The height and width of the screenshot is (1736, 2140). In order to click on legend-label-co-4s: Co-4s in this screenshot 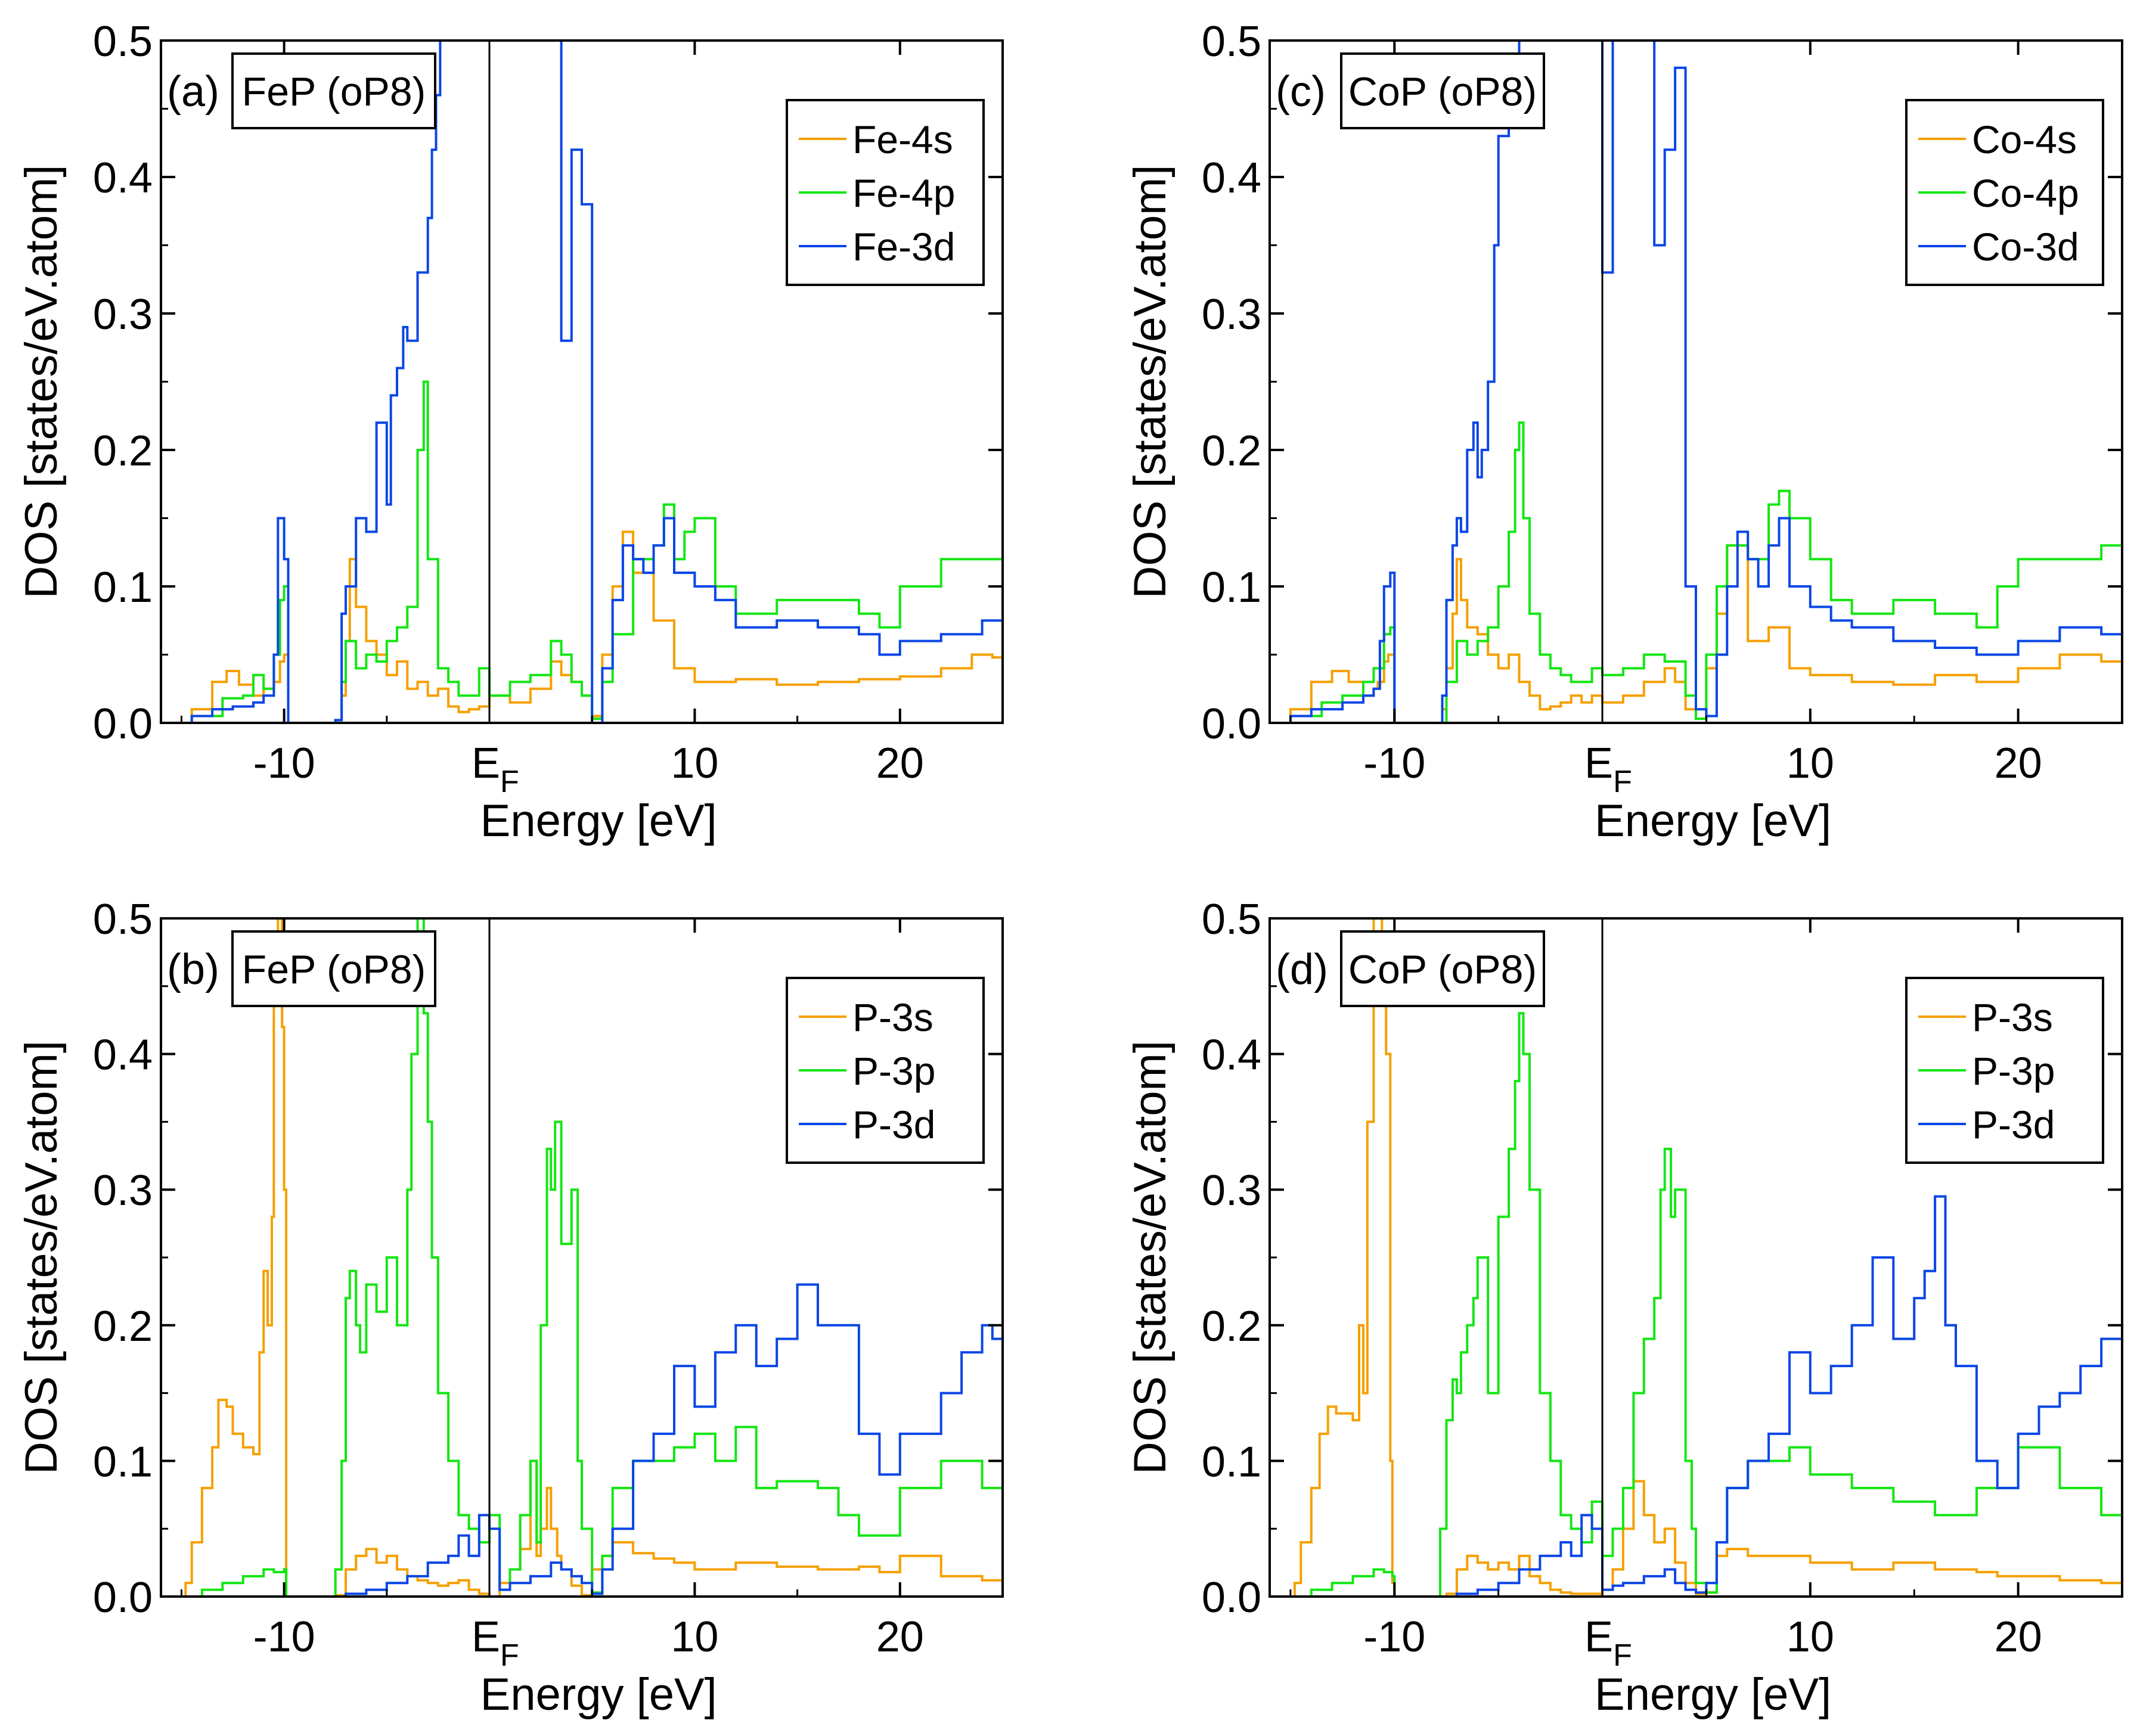, I will do `click(2024, 139)`.